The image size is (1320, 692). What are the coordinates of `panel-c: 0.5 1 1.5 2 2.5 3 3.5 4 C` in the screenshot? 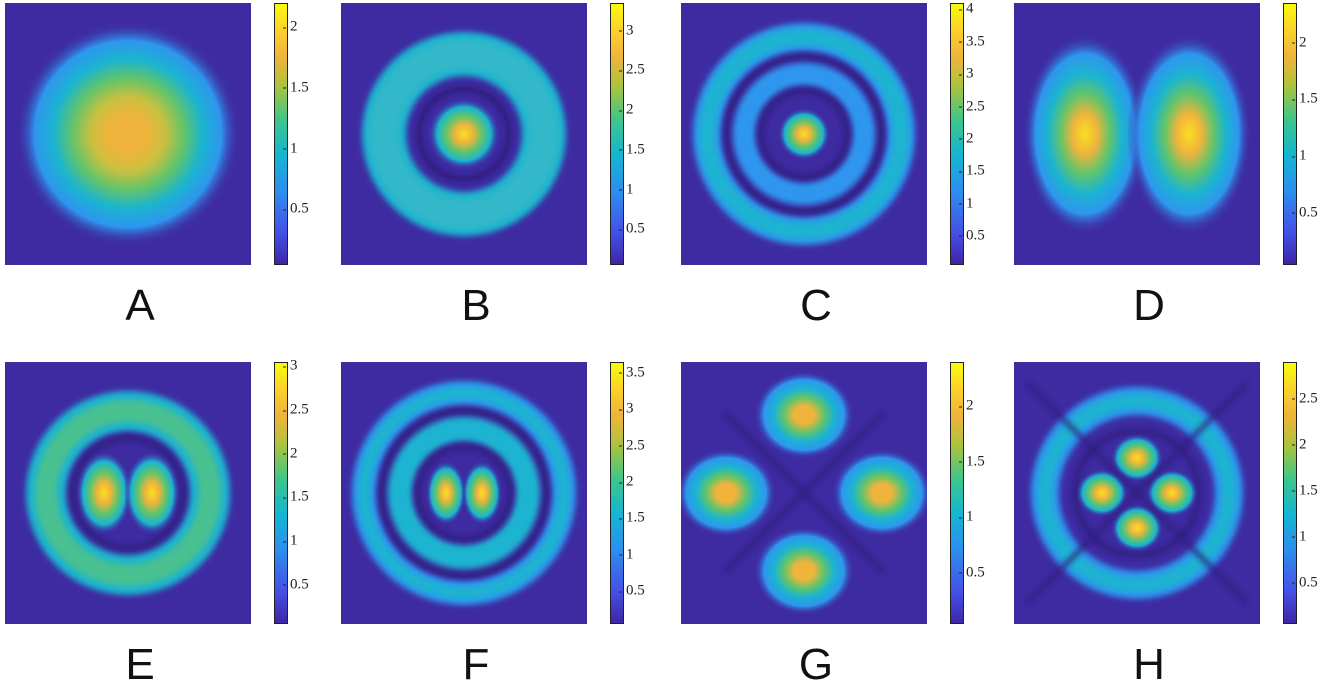 It's located at (841, 167).